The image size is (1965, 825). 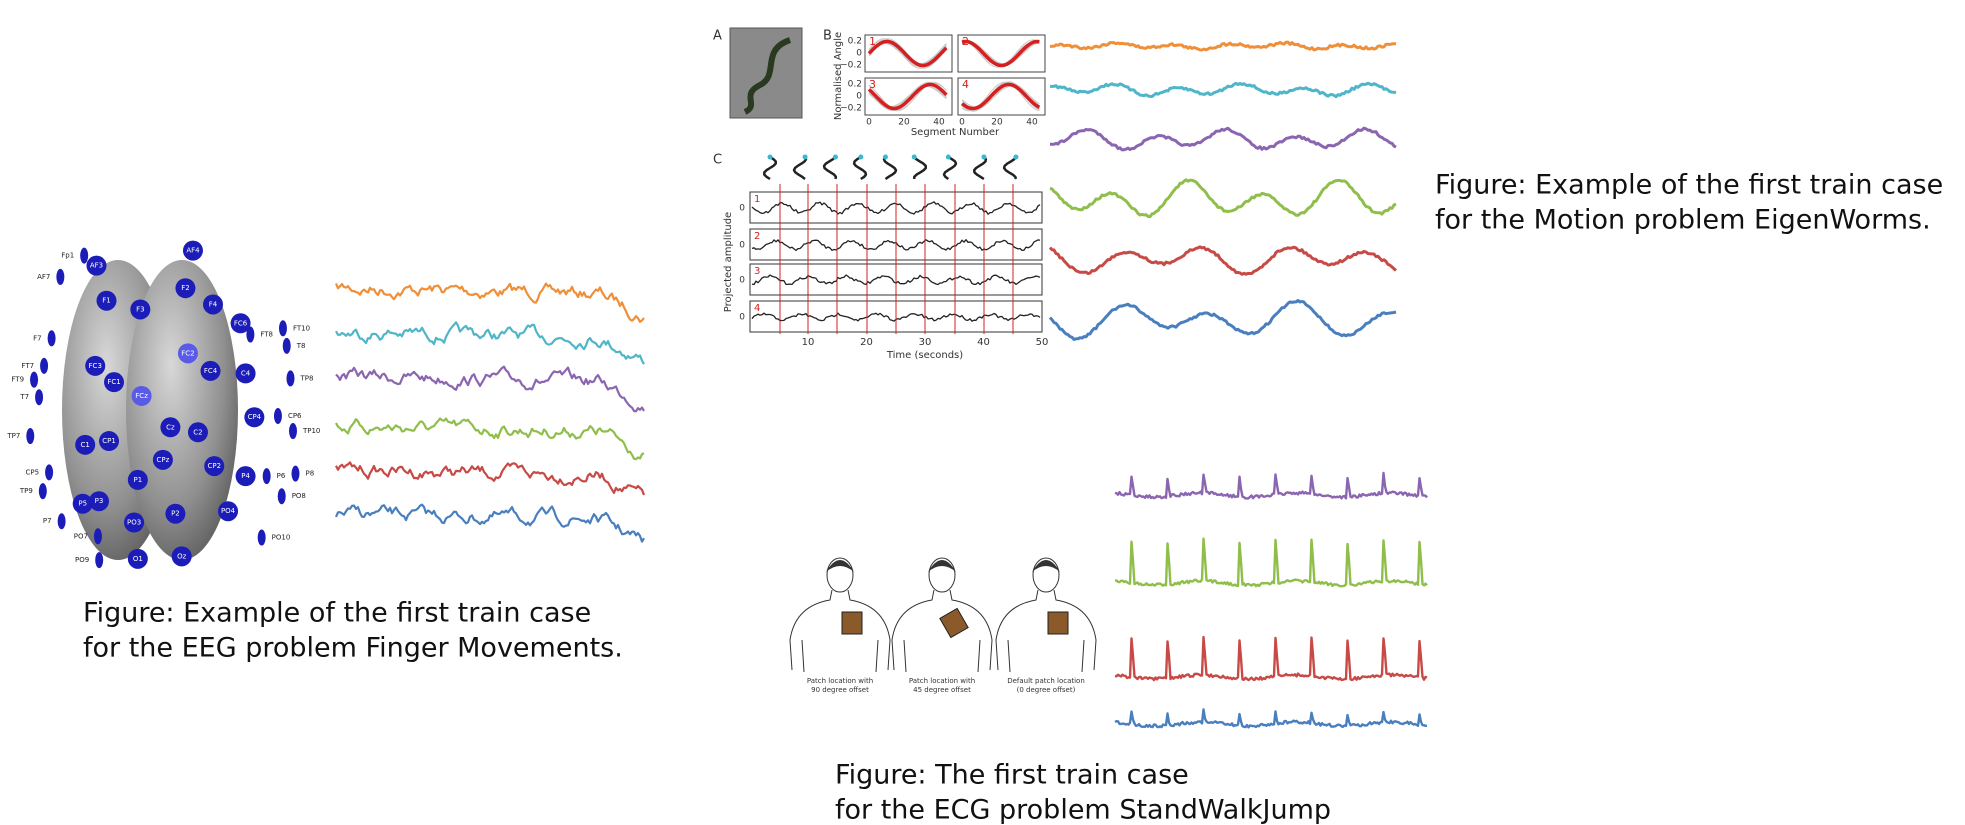 What do you see at coordinates (728, 262) in the screenshot?
I see `axis-label: Projected amplitude` at bounding box center [728, 262].